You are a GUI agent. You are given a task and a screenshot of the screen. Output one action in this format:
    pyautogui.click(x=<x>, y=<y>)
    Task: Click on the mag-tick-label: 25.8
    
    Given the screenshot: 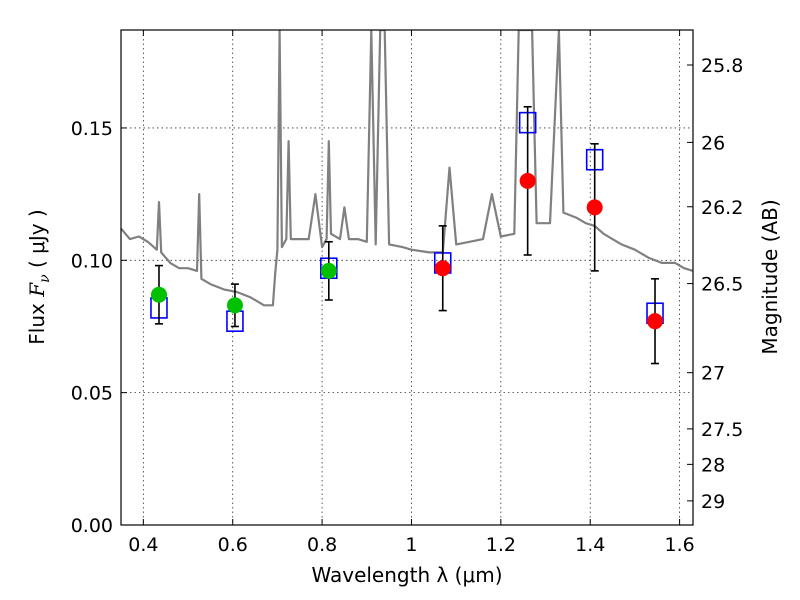 What is the action you would take?
    pyautogui.click(x=722, y=66)
    